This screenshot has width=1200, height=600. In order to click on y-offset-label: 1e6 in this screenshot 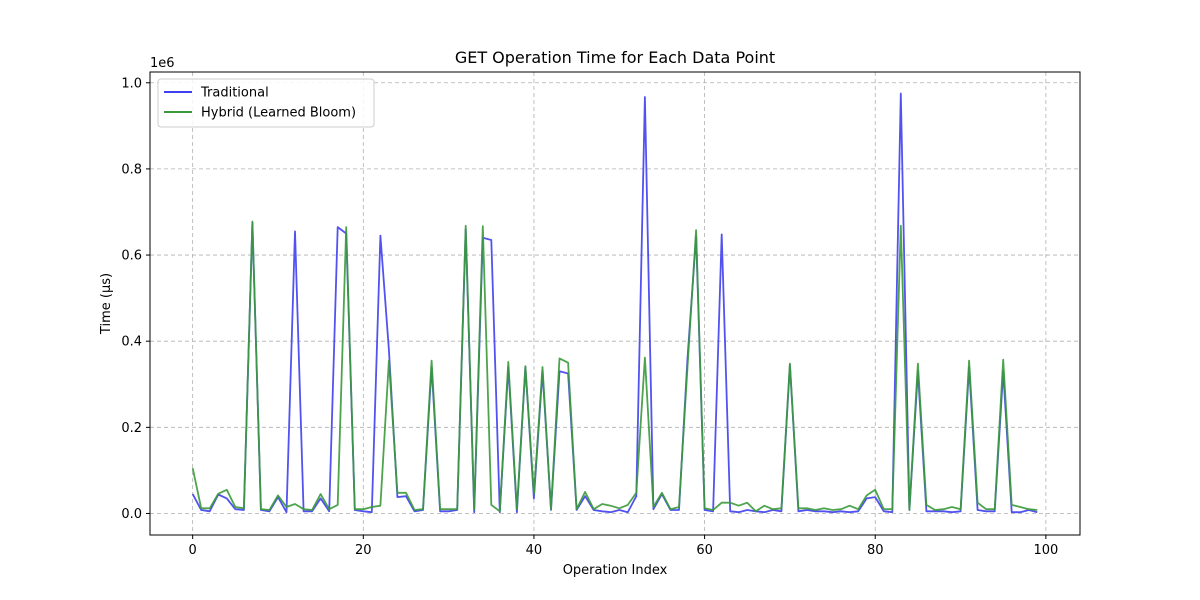, I will do `click(162, 63)`.